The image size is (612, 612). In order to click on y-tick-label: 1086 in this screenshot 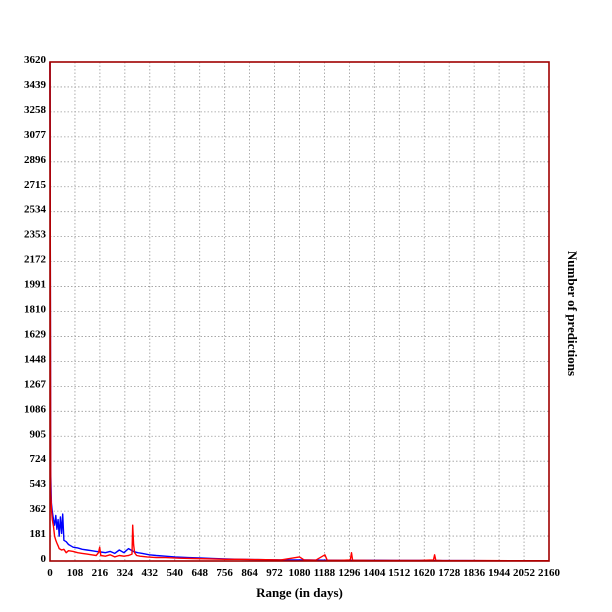, I will do `click(35, 409)`.